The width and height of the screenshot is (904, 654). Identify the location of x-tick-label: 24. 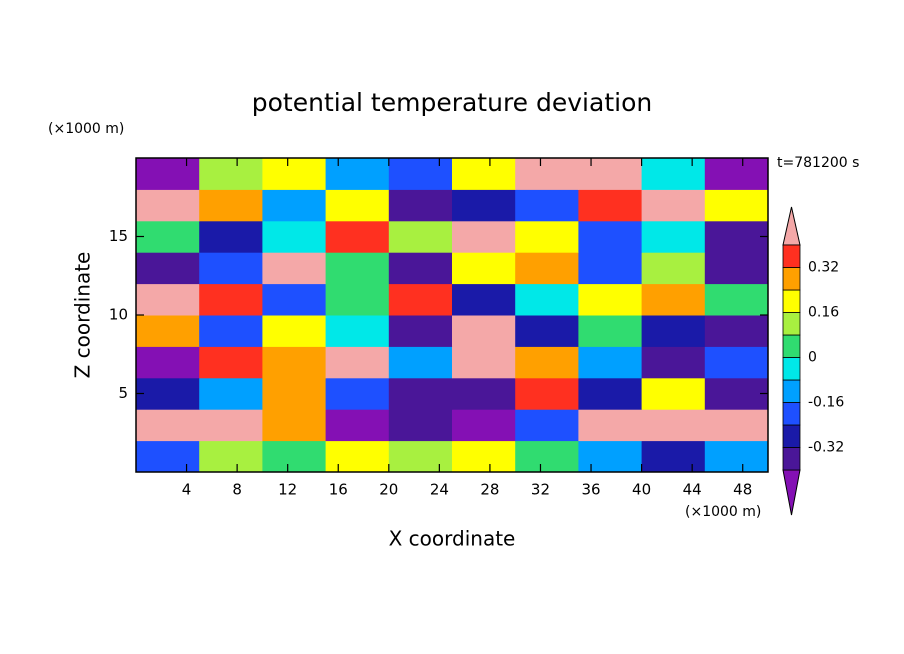
(439, 490).